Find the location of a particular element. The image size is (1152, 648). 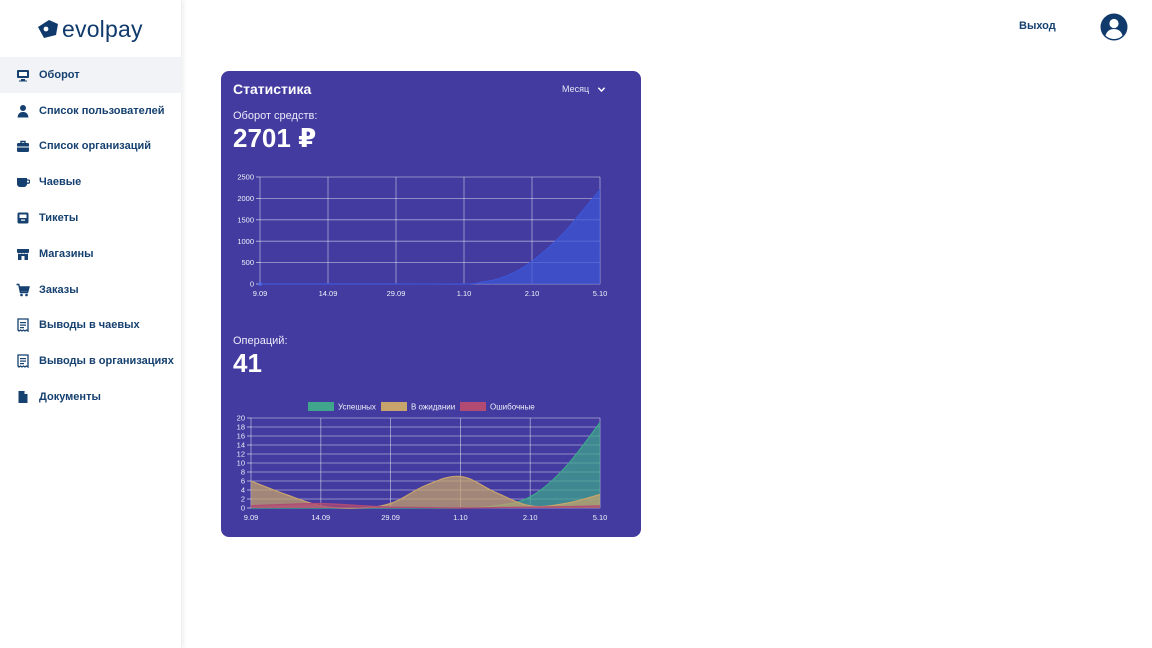

turnover-chart-x-tick-label: 14.09 is located at coordinates (328, 293).